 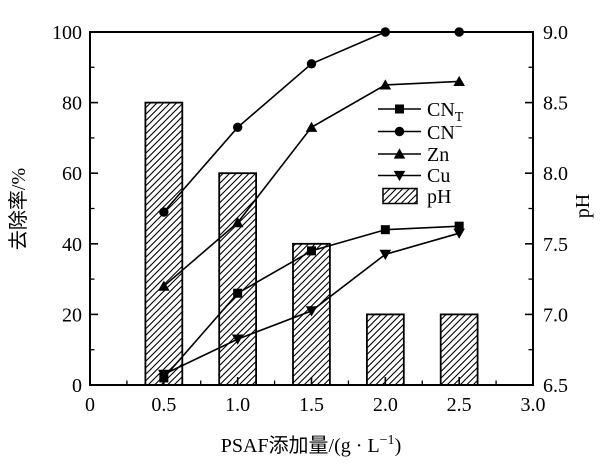 What do you see at coordinates (67, 33) in the screenshot?
I see `y-left-tick-label: 100` at bounding box center [67, 33].